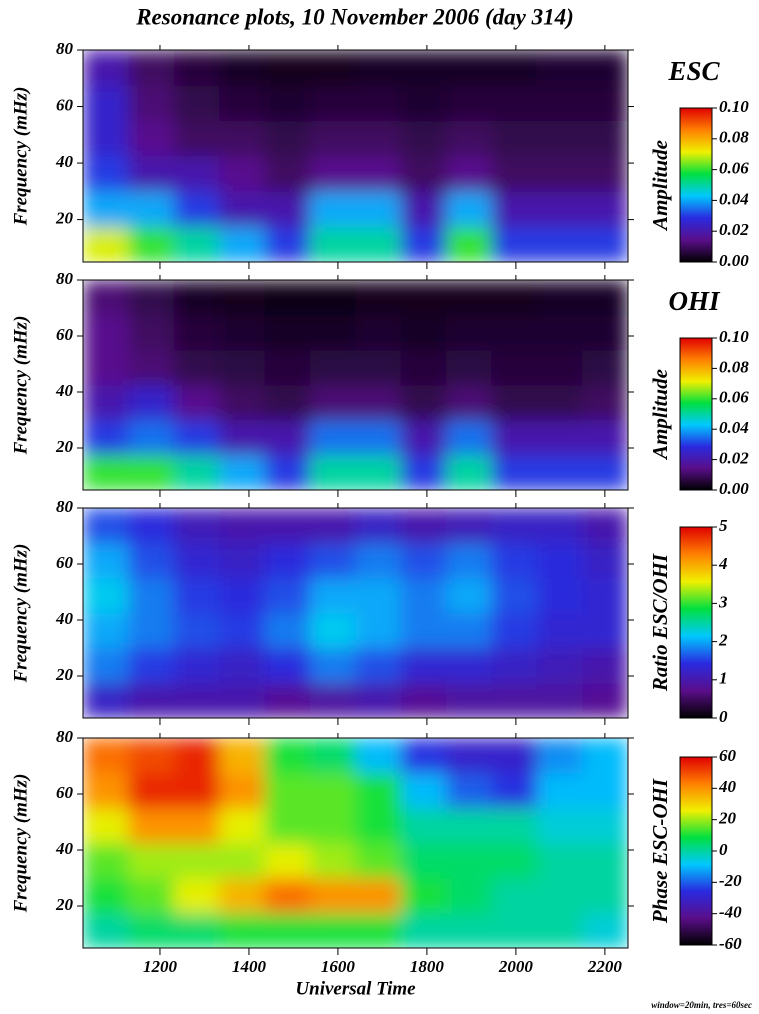 The image size is (759, 1014). Describe the element at coordinates (723, 563) in the screenshot. I see `colorbar-tick-label: 4` at that location.